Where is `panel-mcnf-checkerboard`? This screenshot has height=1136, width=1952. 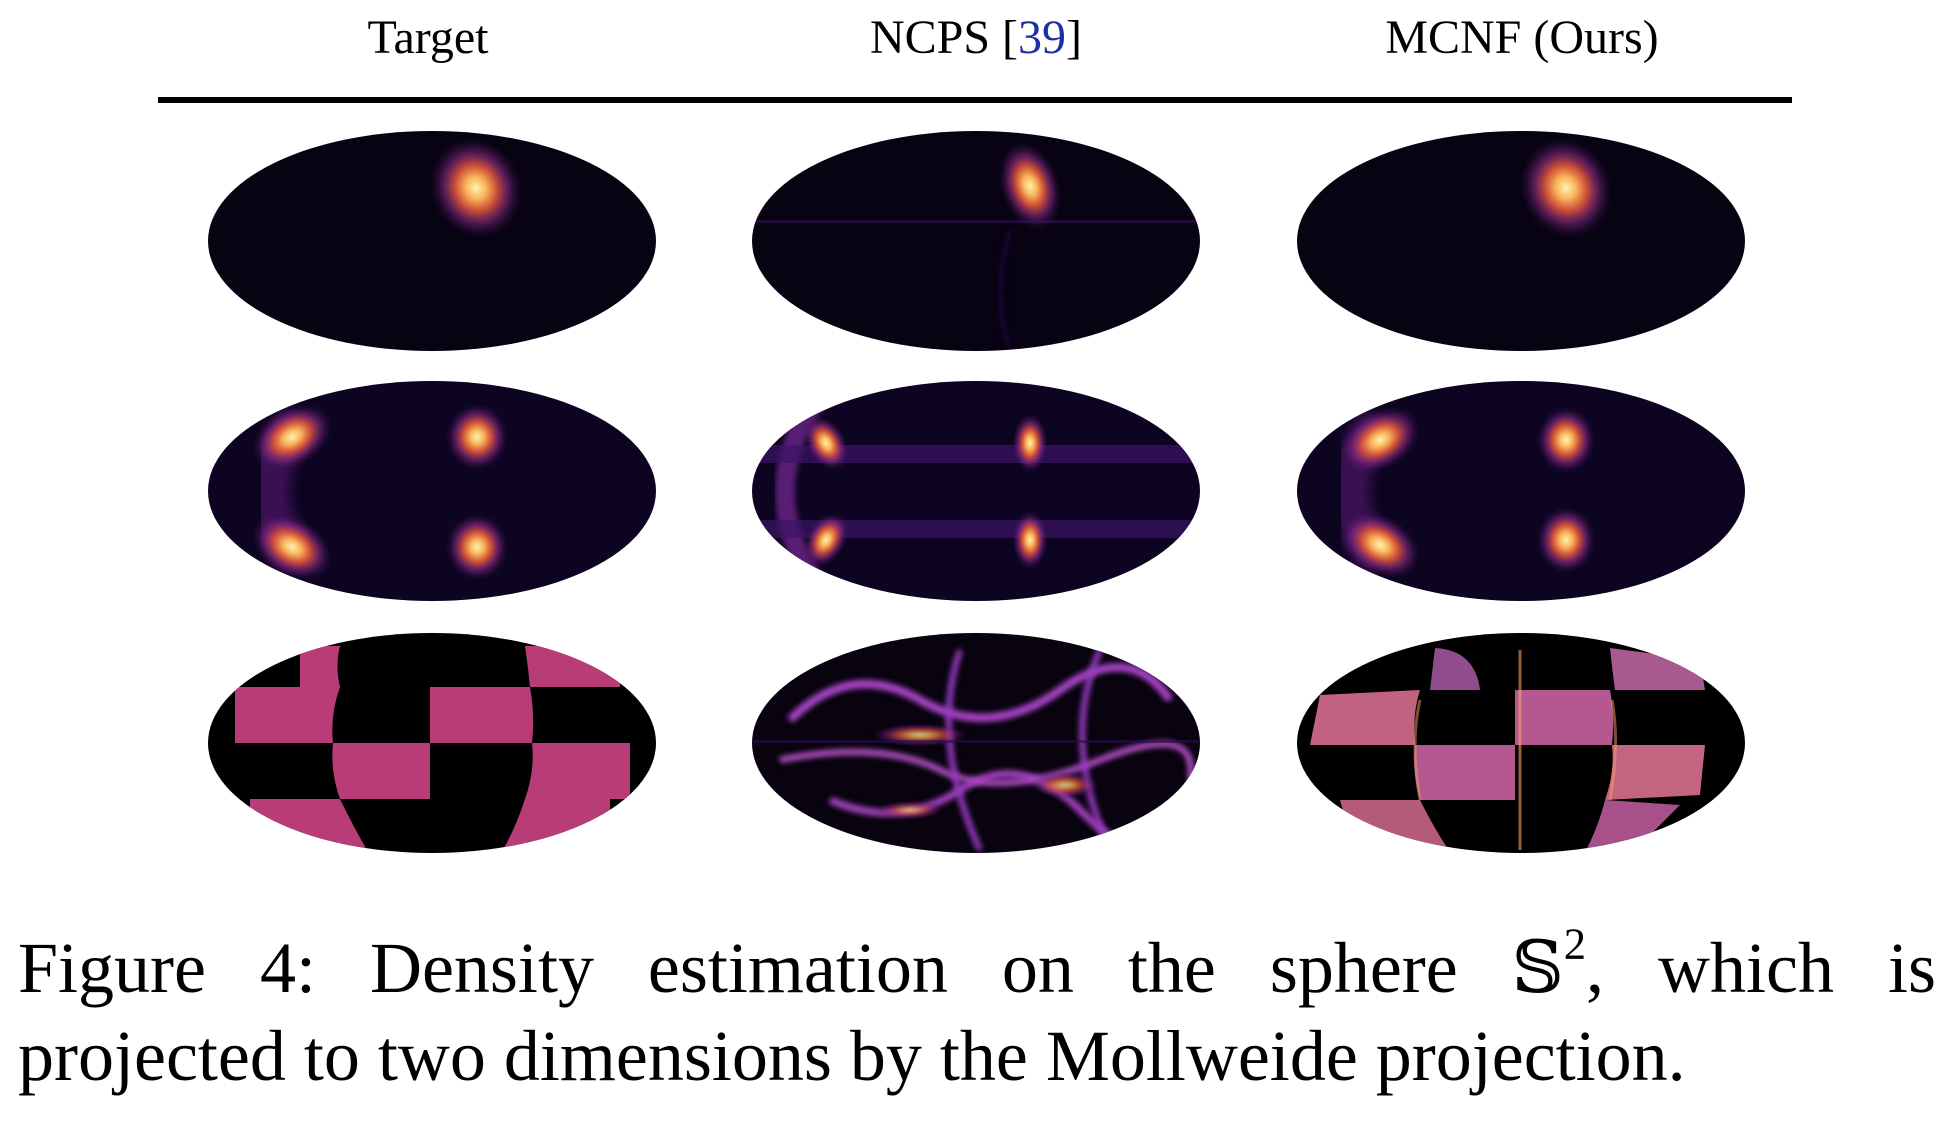
panel-mcnf-checkerboard is located at coordinates (1521, 743).